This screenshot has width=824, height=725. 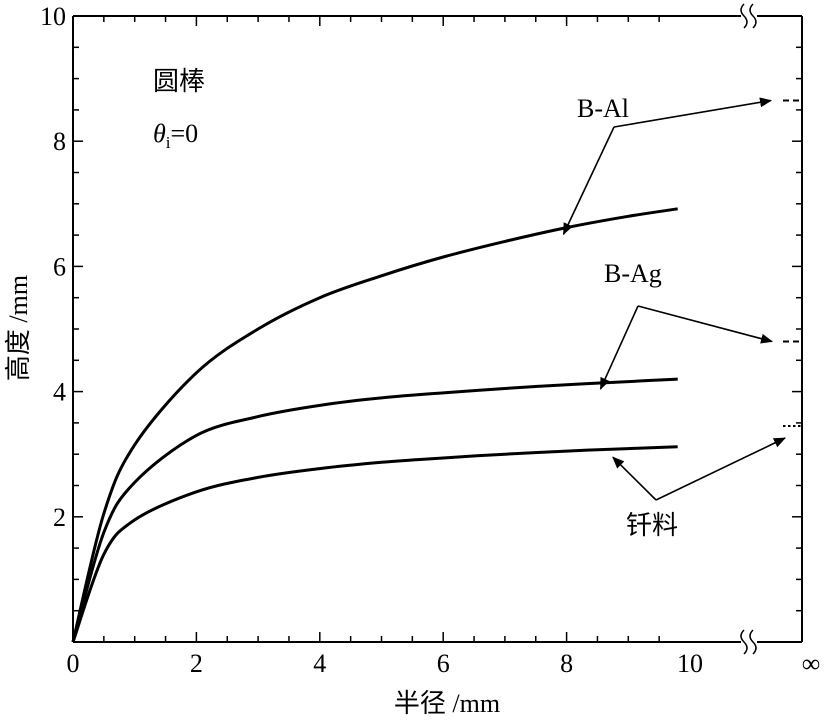 I want to click on x-tick-label: 10, so click(x=690, y=663).